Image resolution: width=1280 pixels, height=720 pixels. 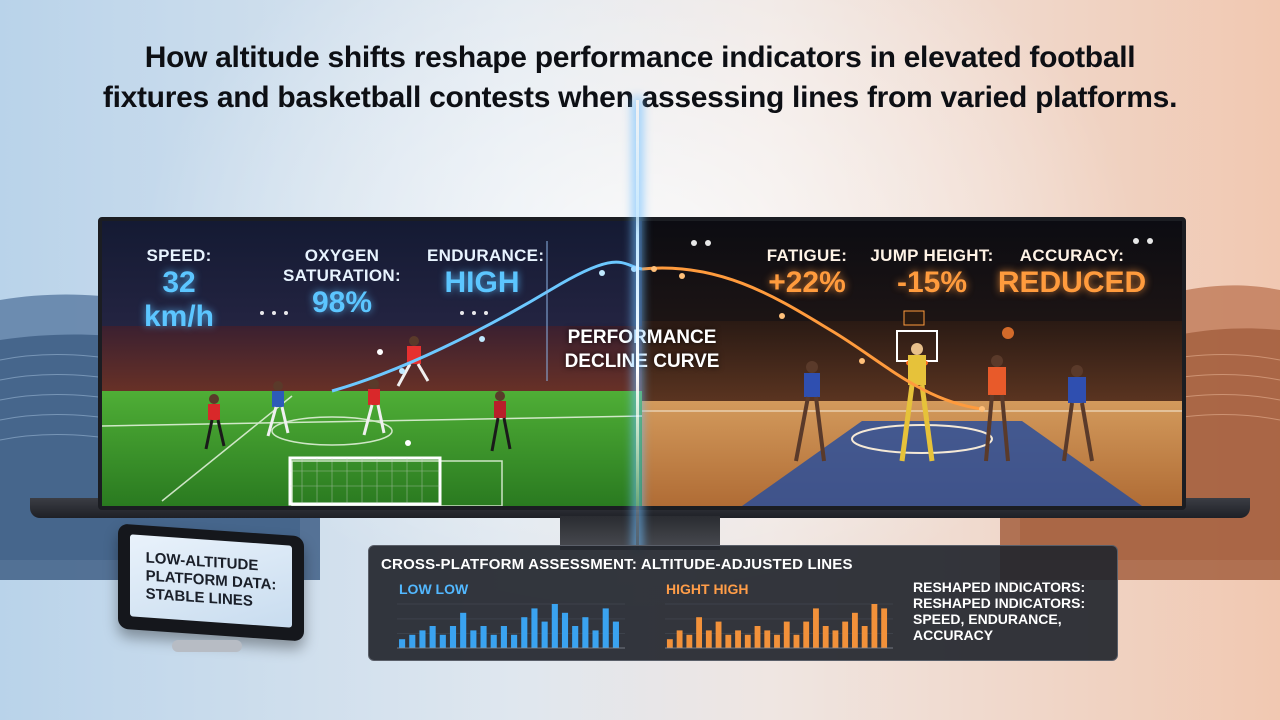 I want to click on high-altitude-bar-chart, so click(x=779, y=626).